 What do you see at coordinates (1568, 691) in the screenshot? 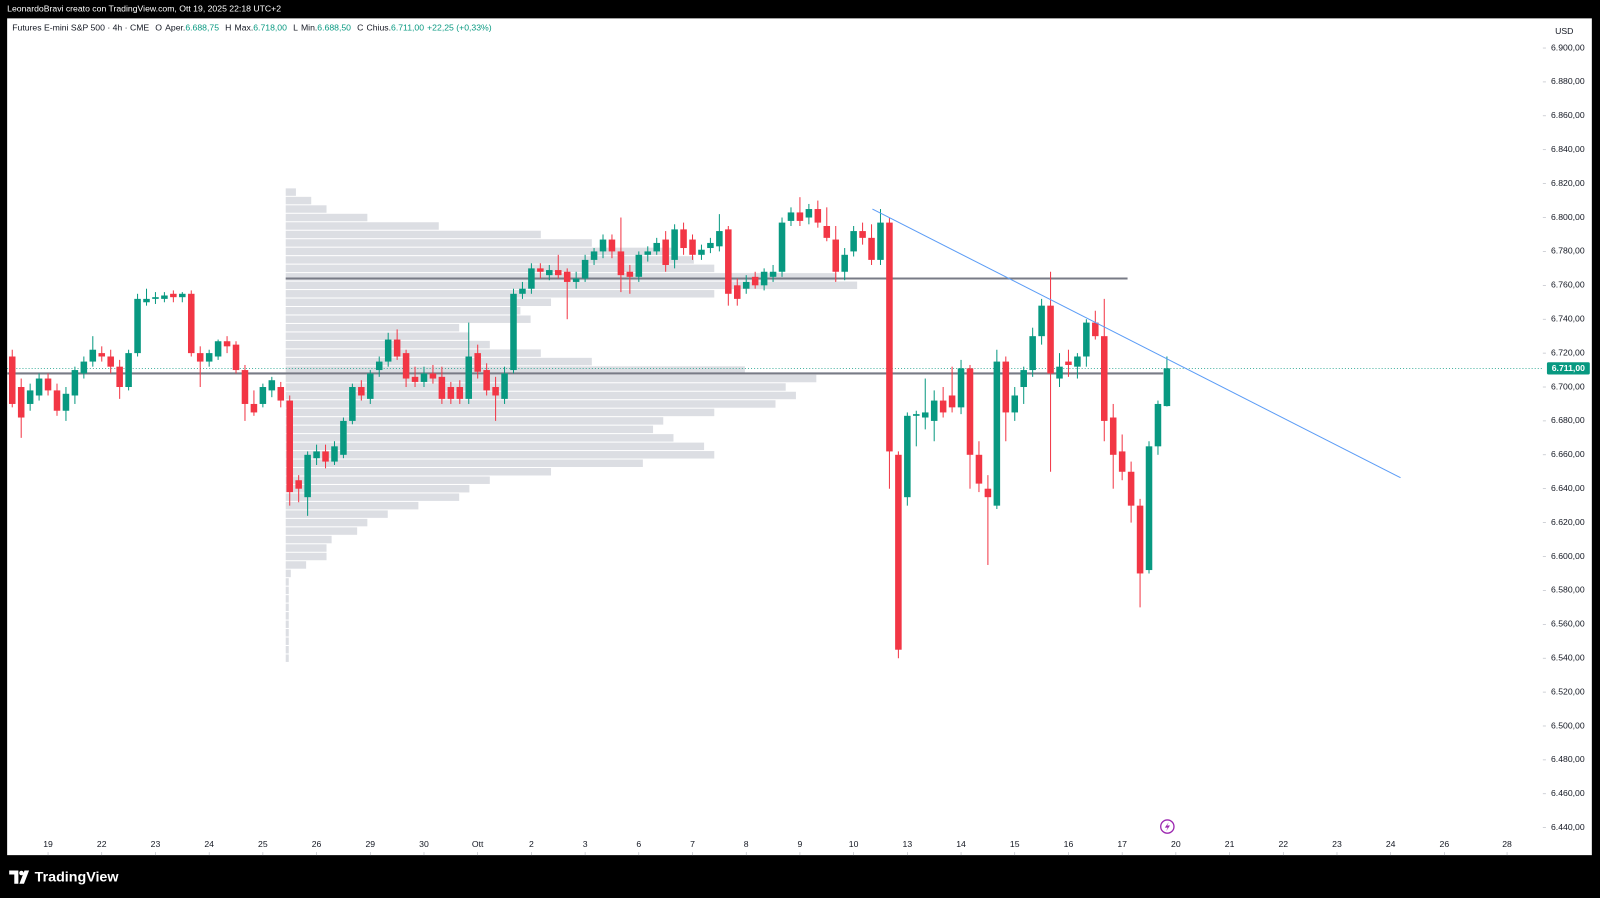
I see `y-tick-label: 6.520,00` at bounding box center [1568, 691].